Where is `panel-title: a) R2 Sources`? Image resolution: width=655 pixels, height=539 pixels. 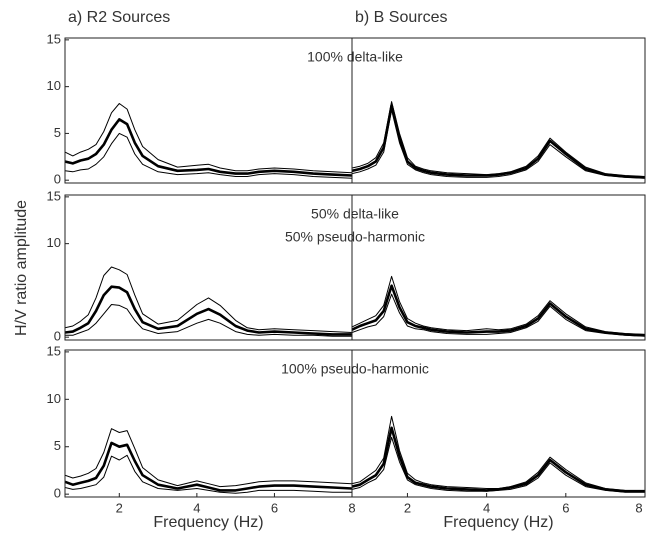
panel-title: a) R2 Sources is located at coordinates (119, 17).